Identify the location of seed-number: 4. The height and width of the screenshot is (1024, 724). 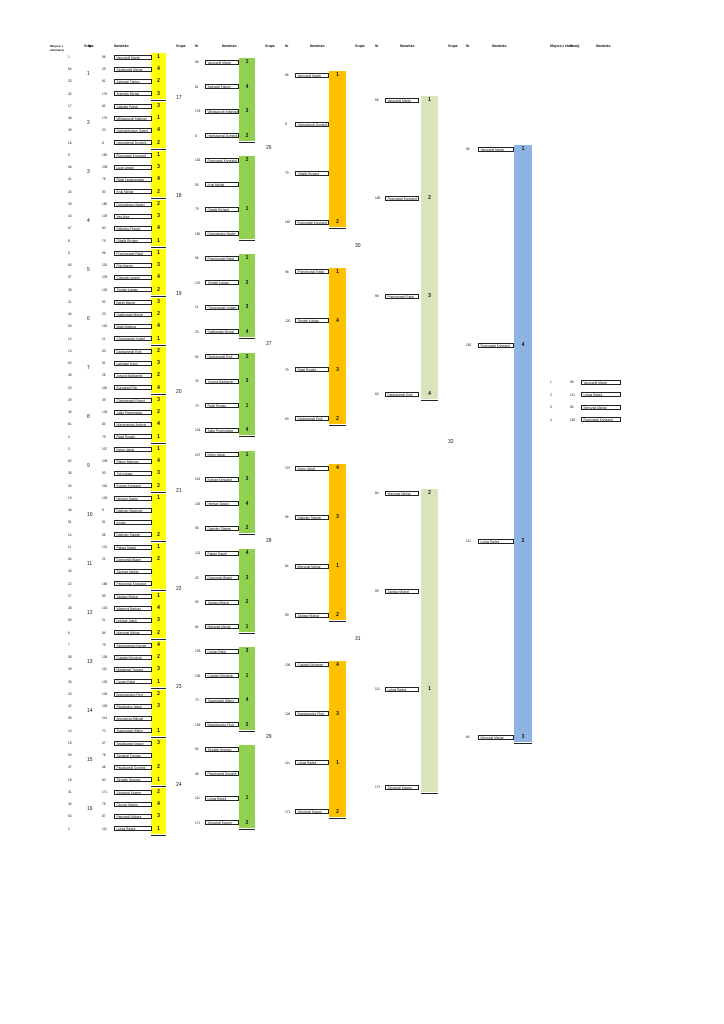
(69, 436).